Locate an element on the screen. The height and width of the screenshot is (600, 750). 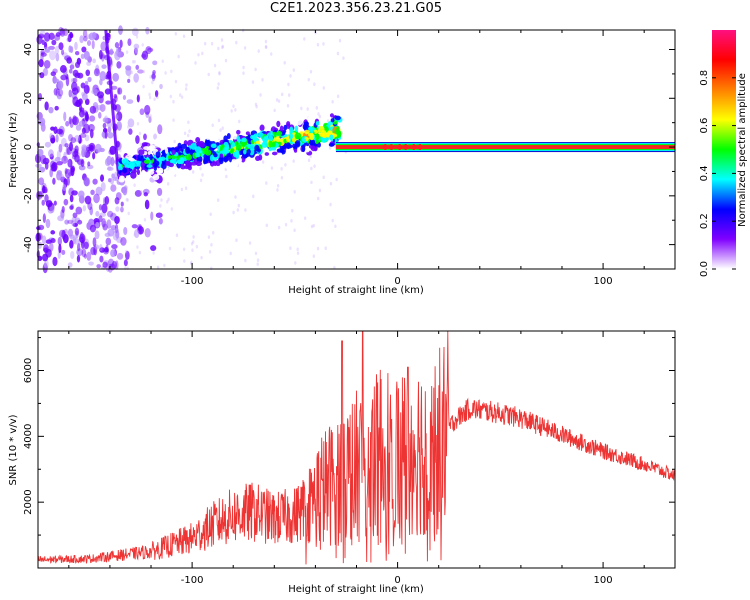
spectrogram-x-label: Height of straight line (km) is located at coordinates (356, 290).